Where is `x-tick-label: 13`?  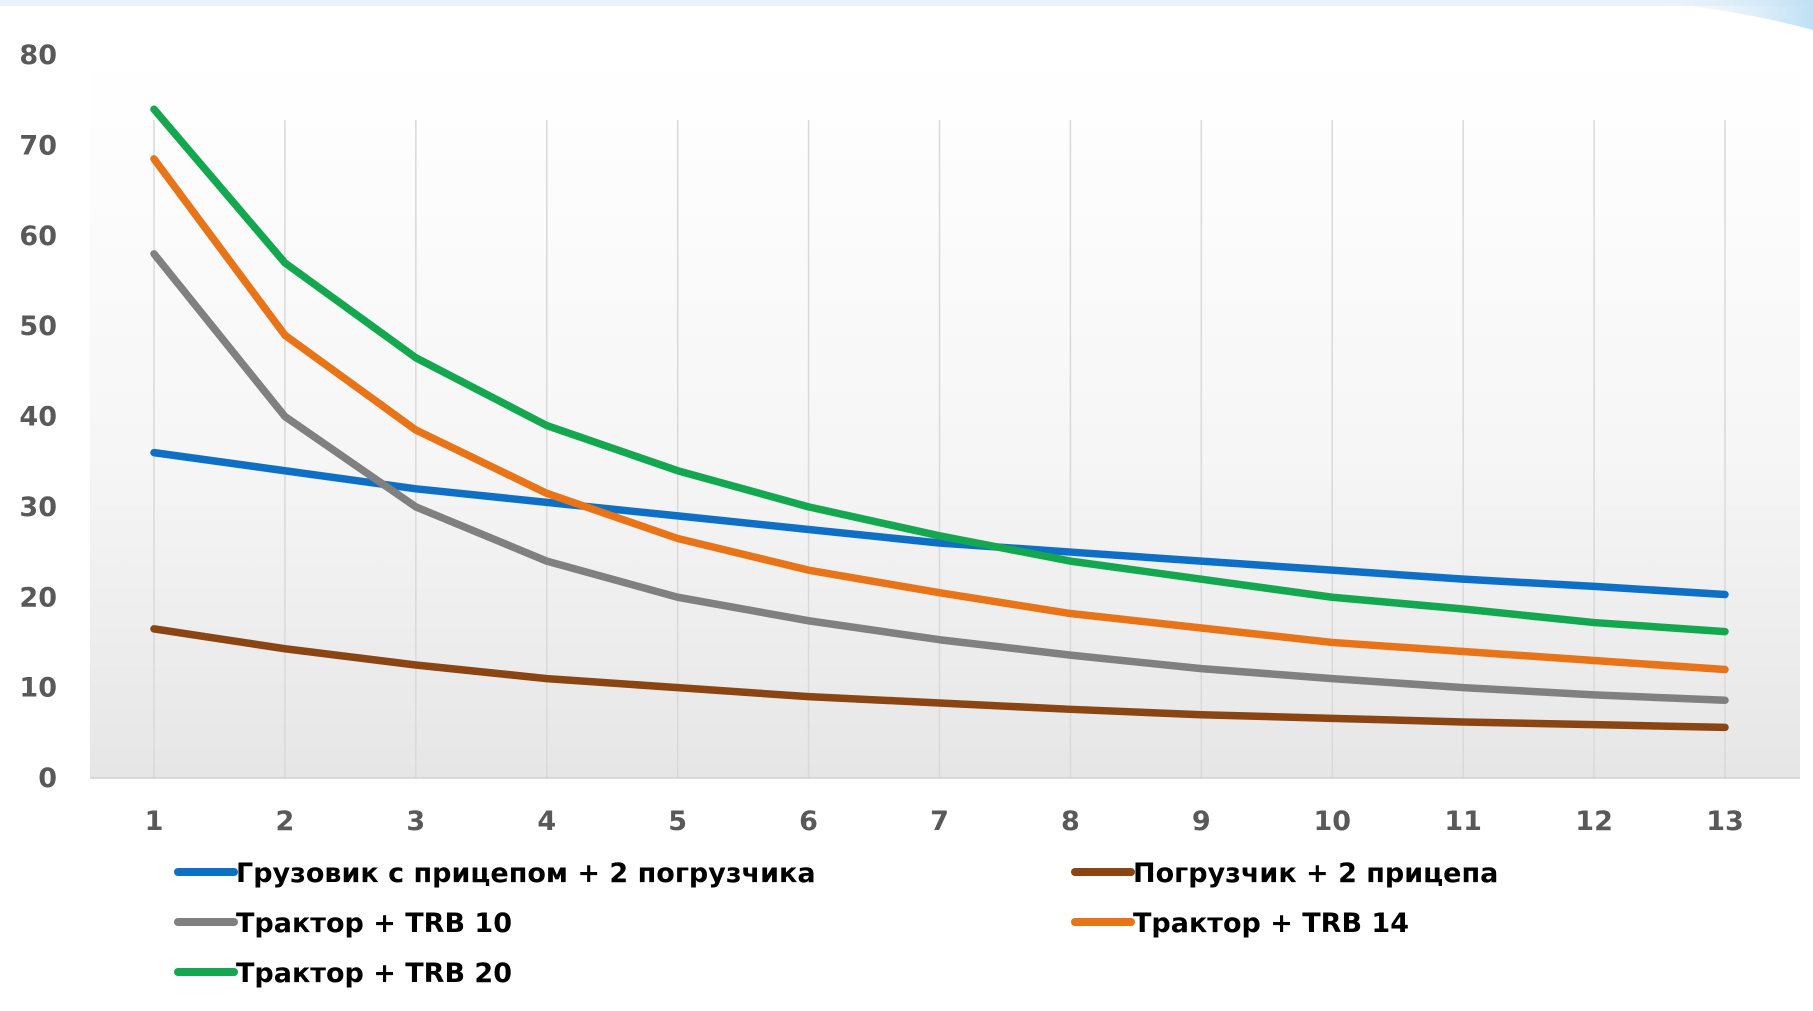
x-tick-label: 13 is located at coordinates (1725, 821).